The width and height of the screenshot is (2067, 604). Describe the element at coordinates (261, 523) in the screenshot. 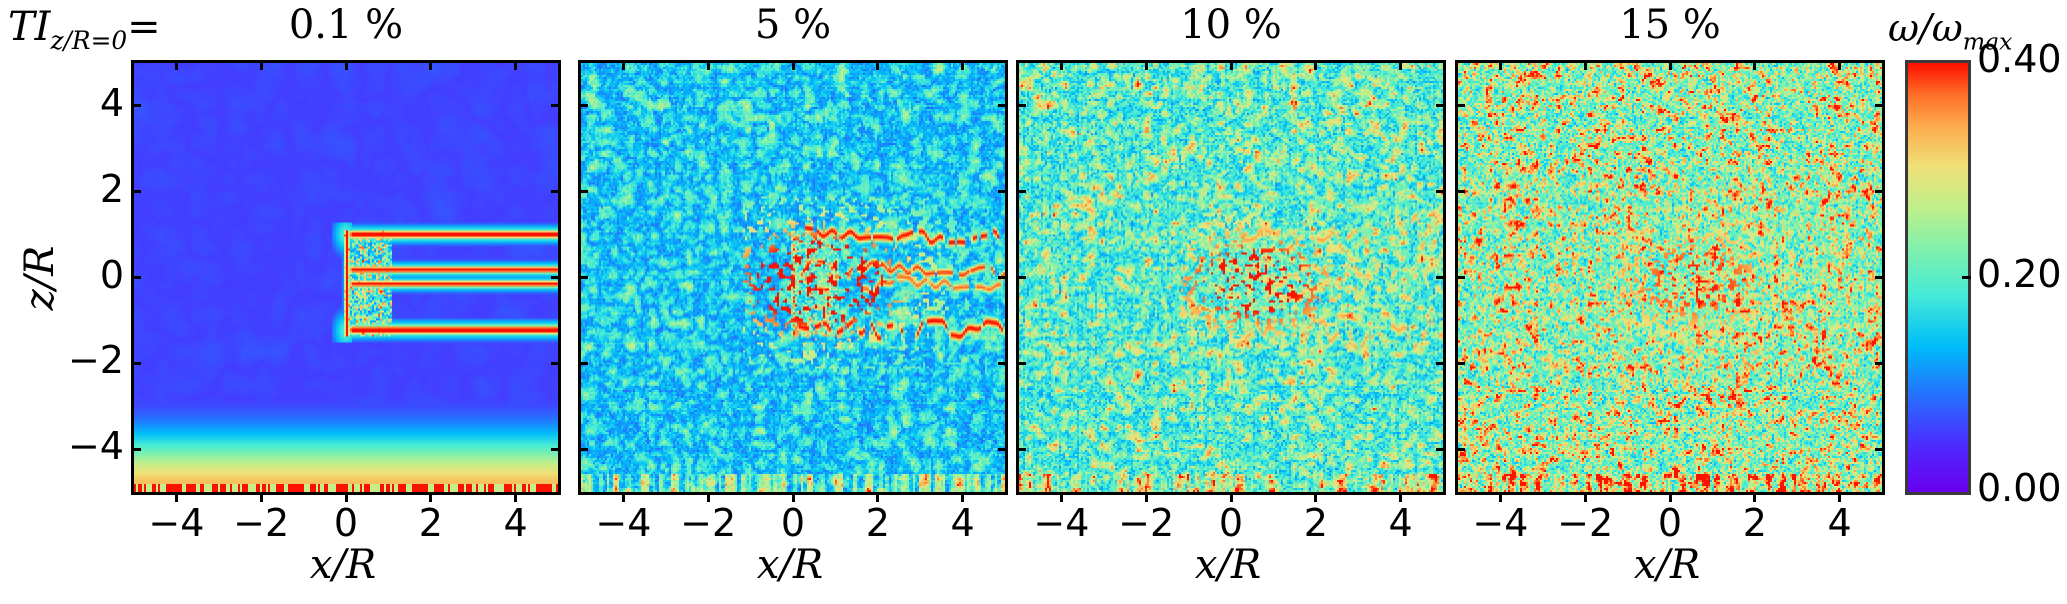

I see `x-tick-label-panel0-1: −2` at that location.